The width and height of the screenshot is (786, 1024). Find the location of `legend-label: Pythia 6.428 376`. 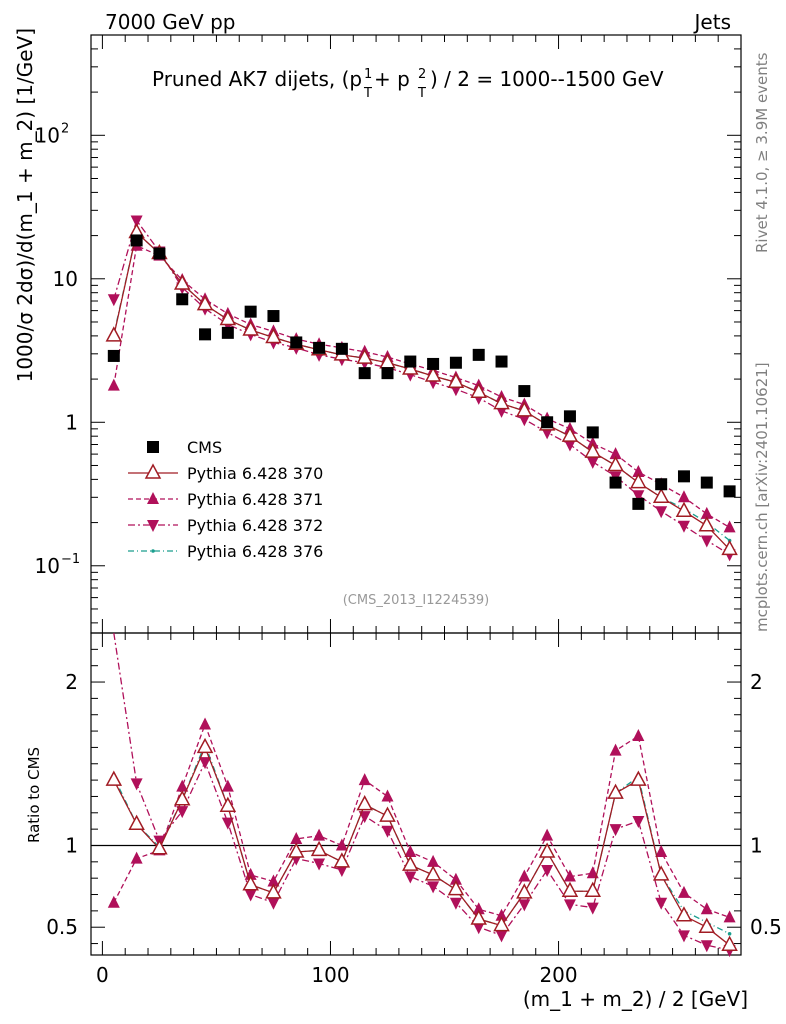

legend-label: Pythia 6.428 376 is located at coordinates (255, 551).